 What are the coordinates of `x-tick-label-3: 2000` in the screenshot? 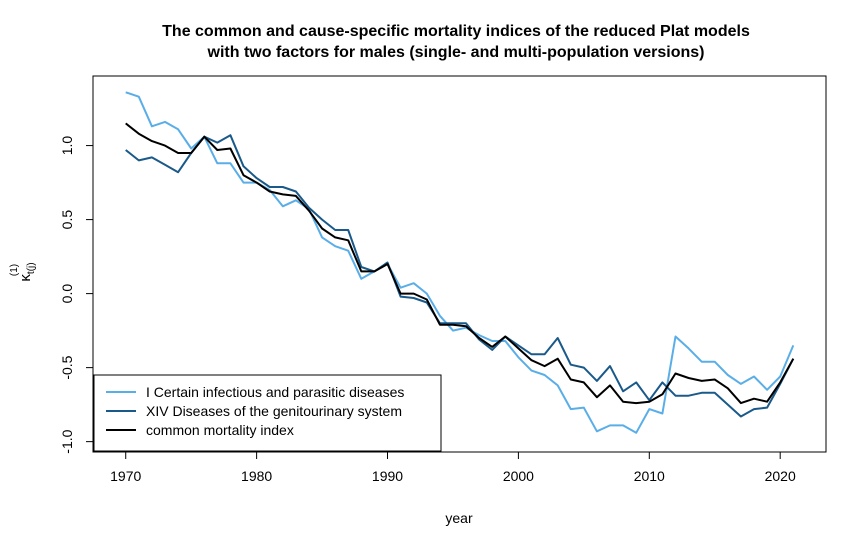 It's located at (518, 476).